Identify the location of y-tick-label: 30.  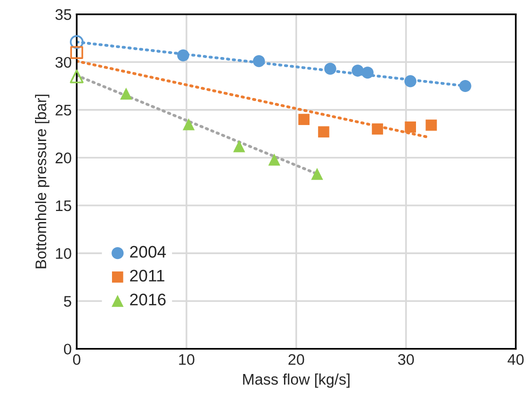
(63, 62).